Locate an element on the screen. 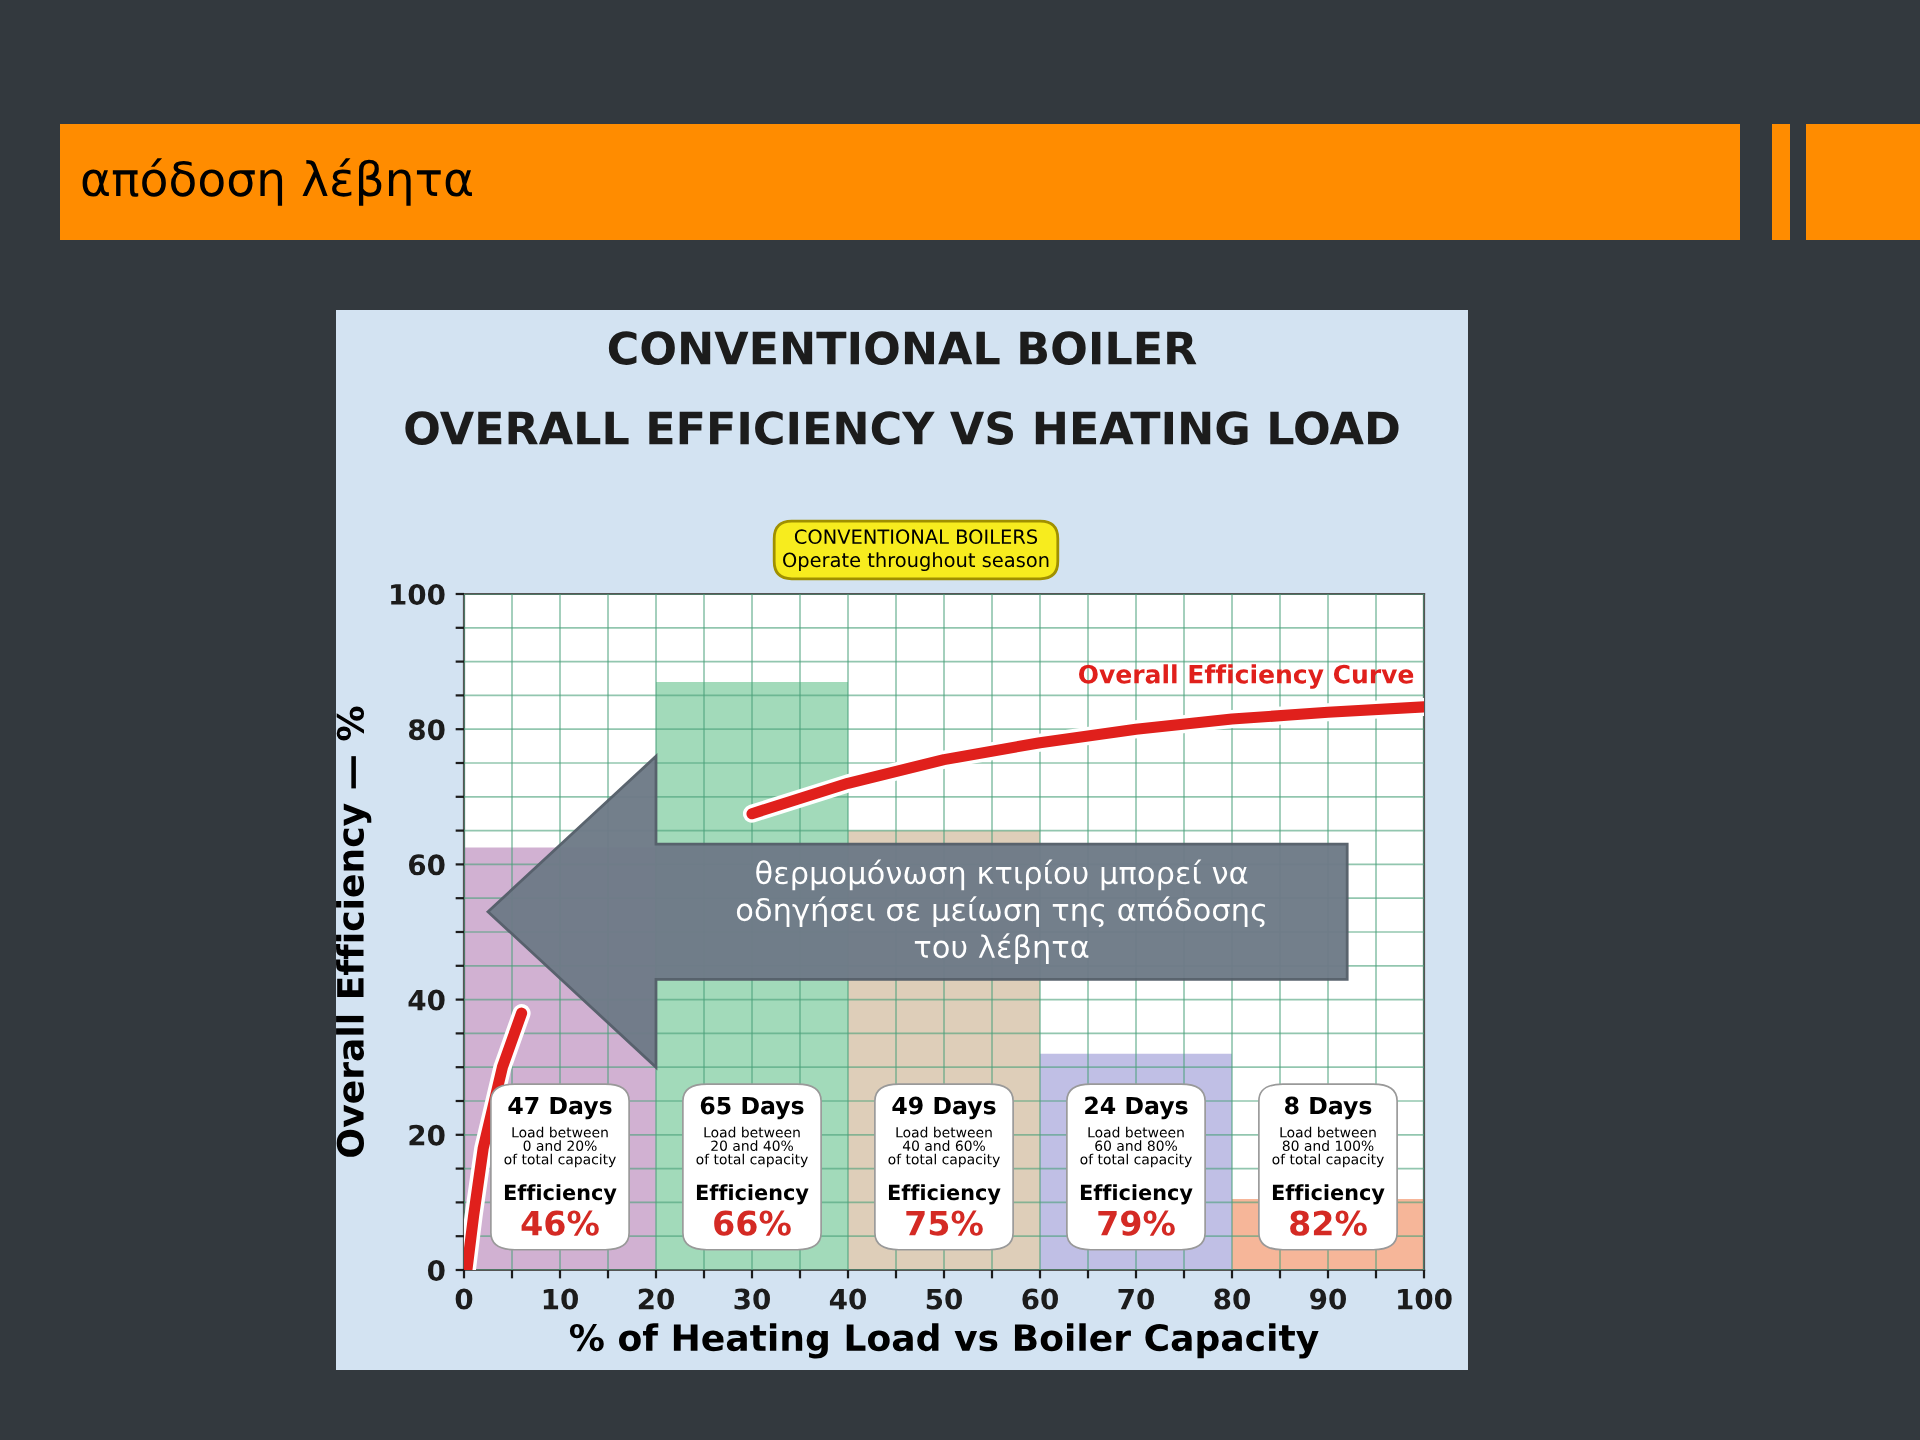  y-tick-label: 80 is located at coordinates (426, 730).